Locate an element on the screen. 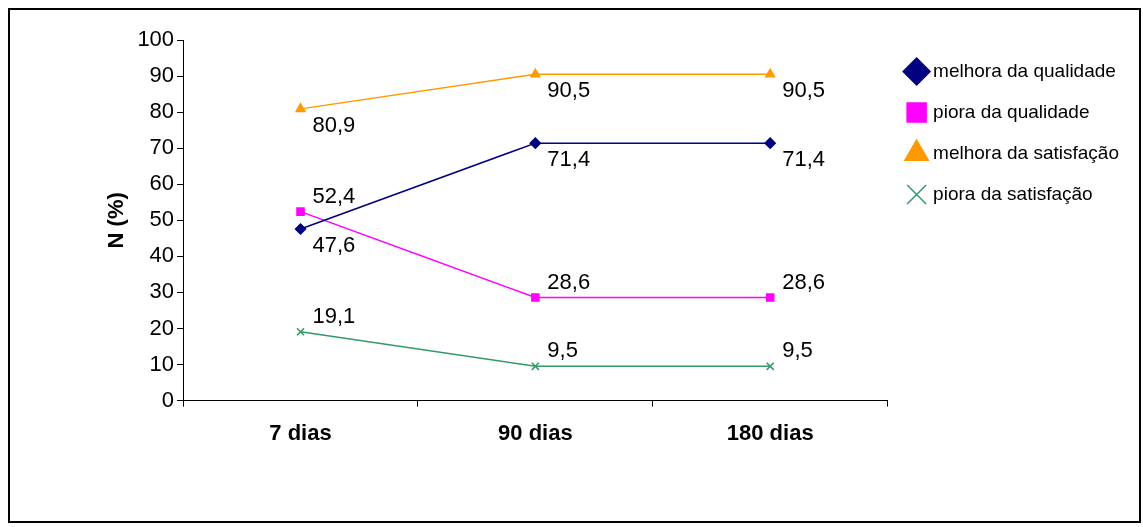 This screenshot has height=527, width=1143. y-tick-label: 70 is located at coordinates (162, 147).